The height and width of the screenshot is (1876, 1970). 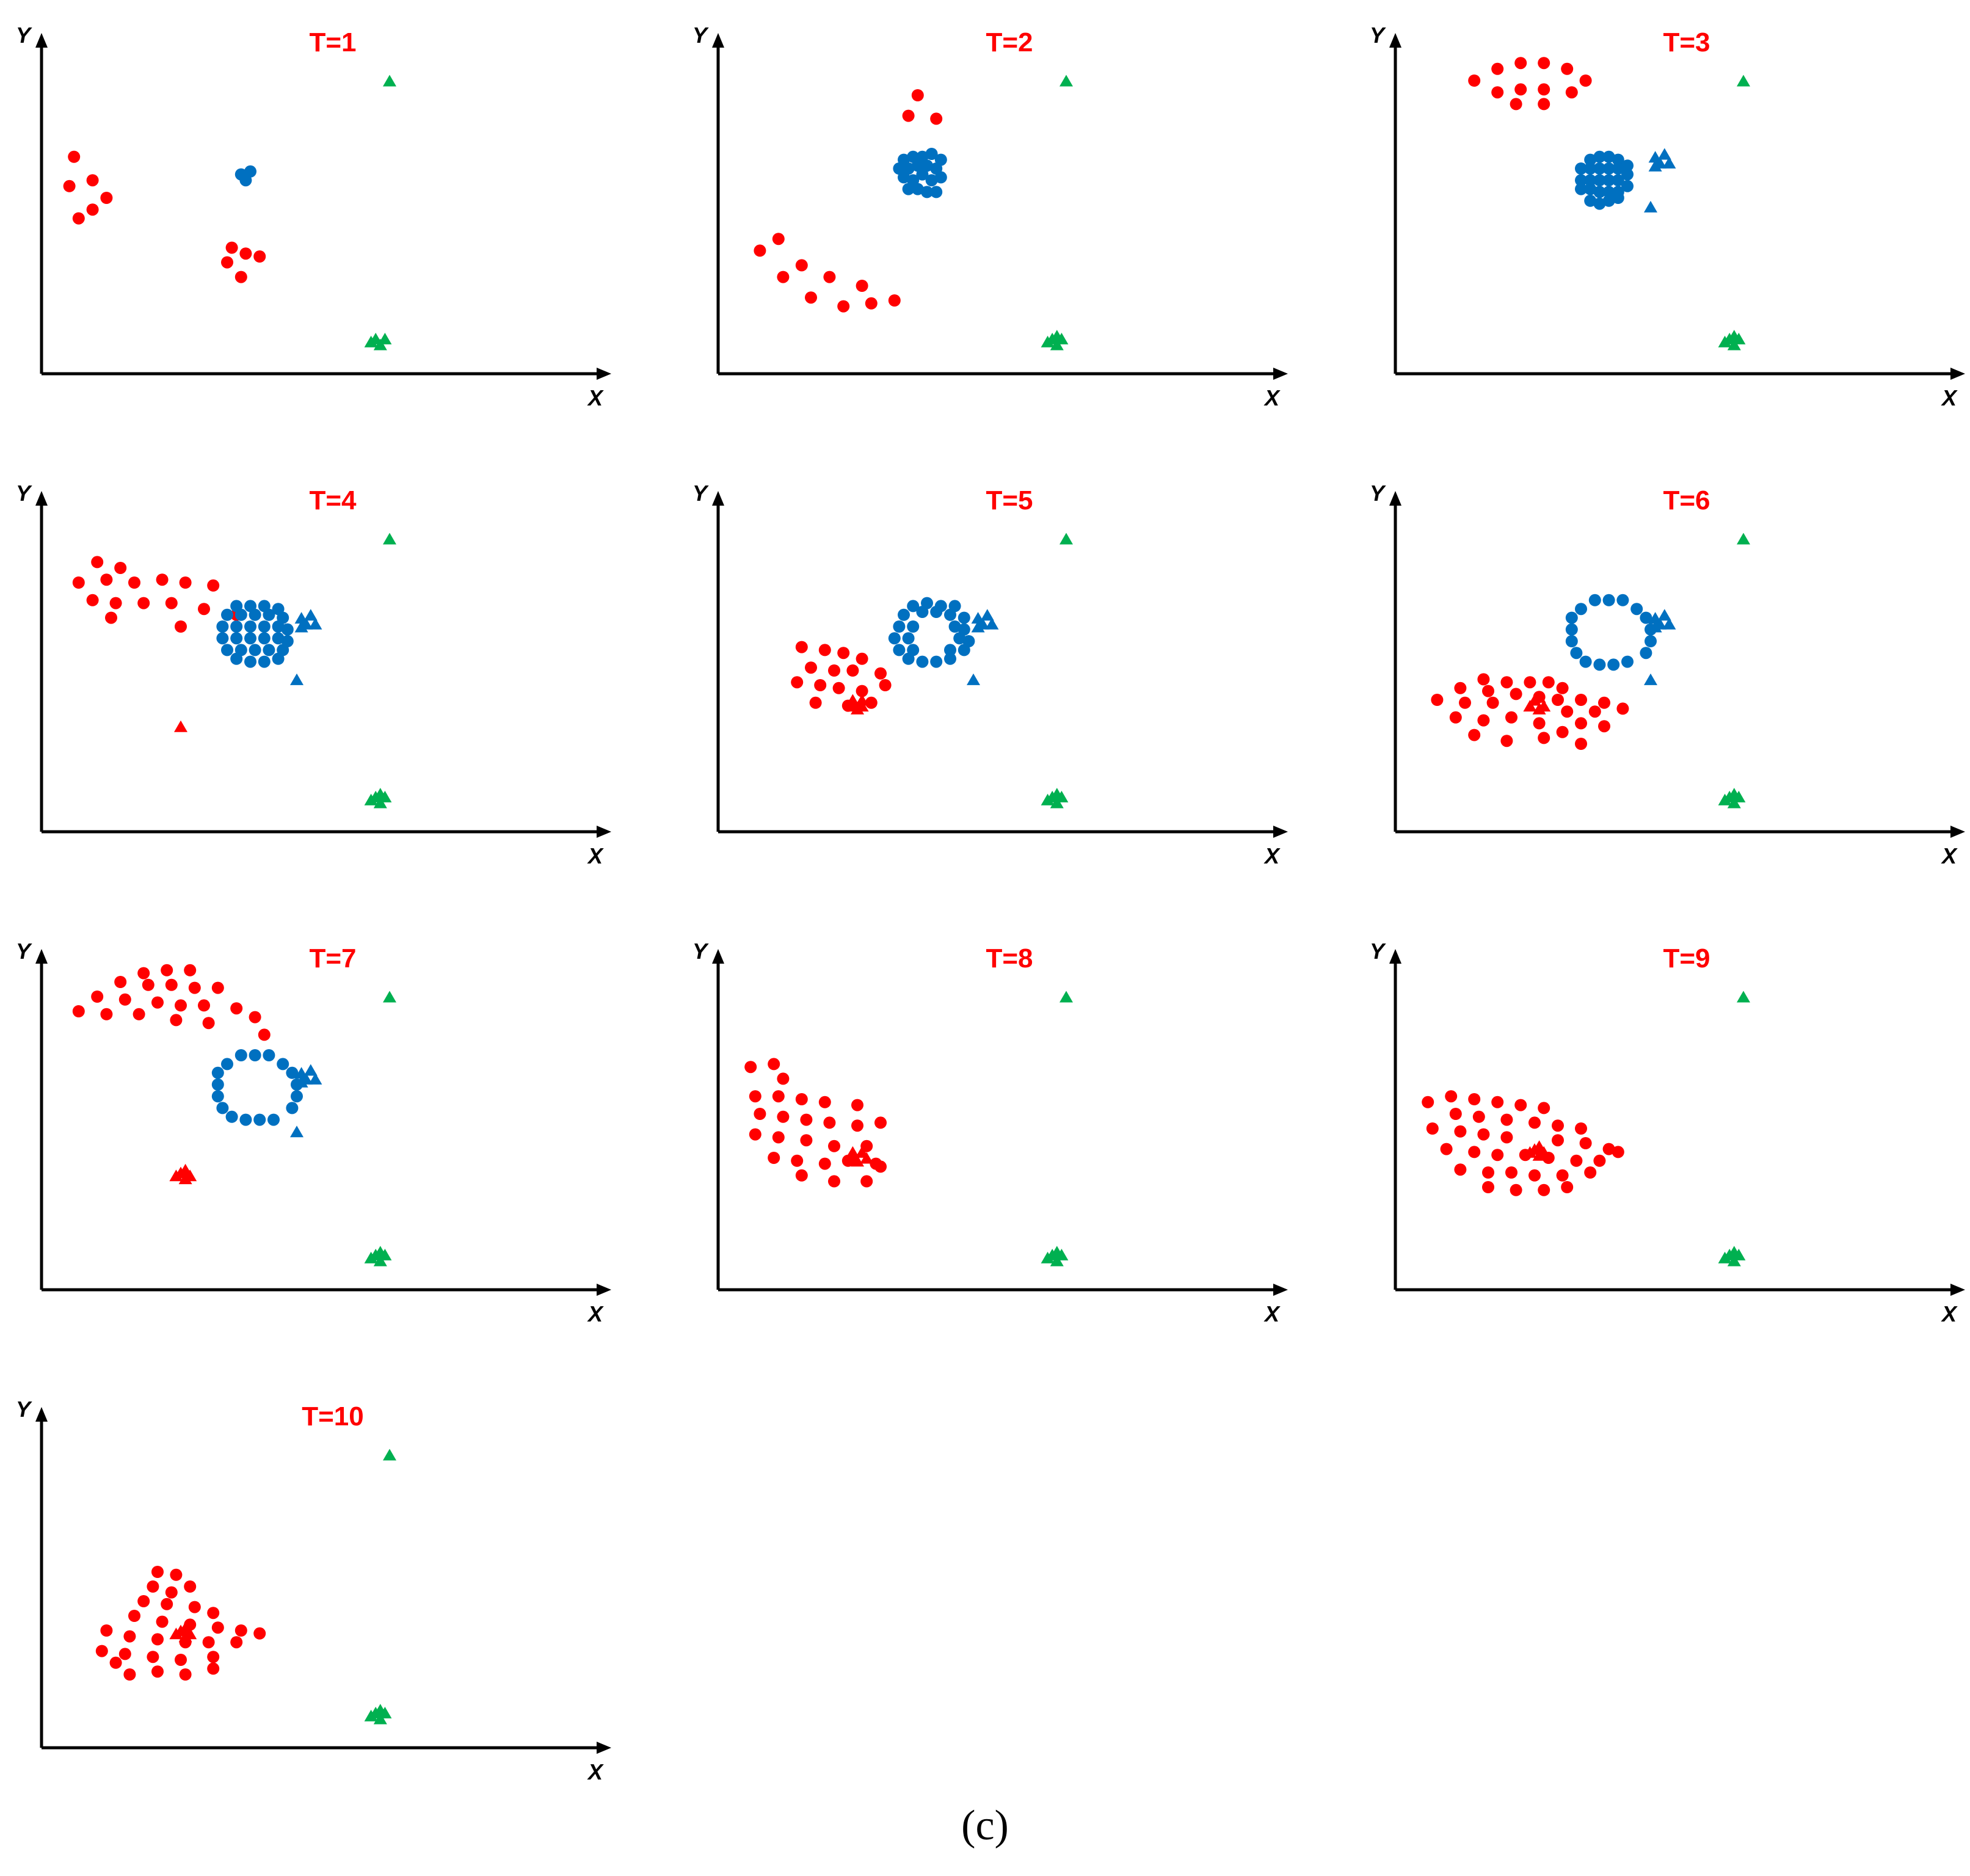 What do you see at coordinates (1667, 216) in the screenshot?
I see `panel-3: X Y T=3` at bounding box center [1667, 216].